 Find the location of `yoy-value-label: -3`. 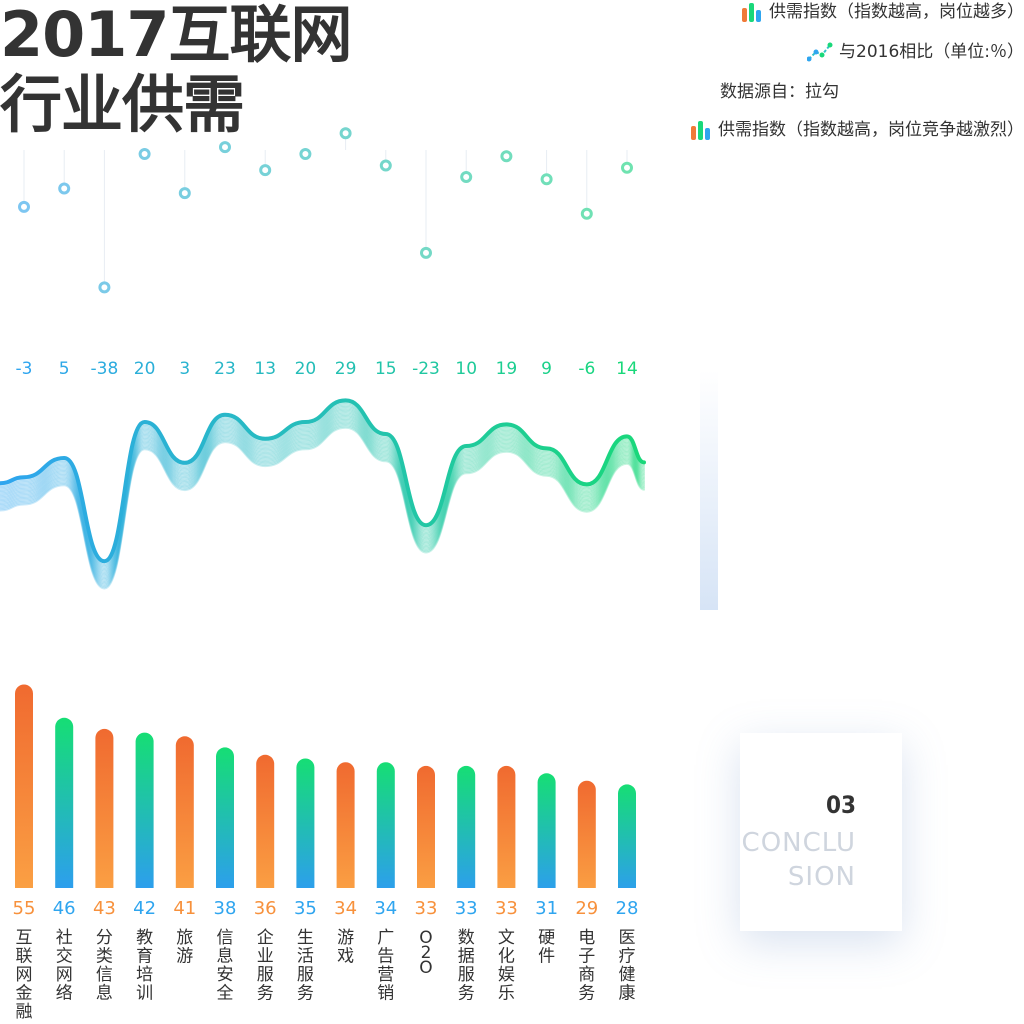

yoy-value-label: -3 is located at coordinates (24, 369).